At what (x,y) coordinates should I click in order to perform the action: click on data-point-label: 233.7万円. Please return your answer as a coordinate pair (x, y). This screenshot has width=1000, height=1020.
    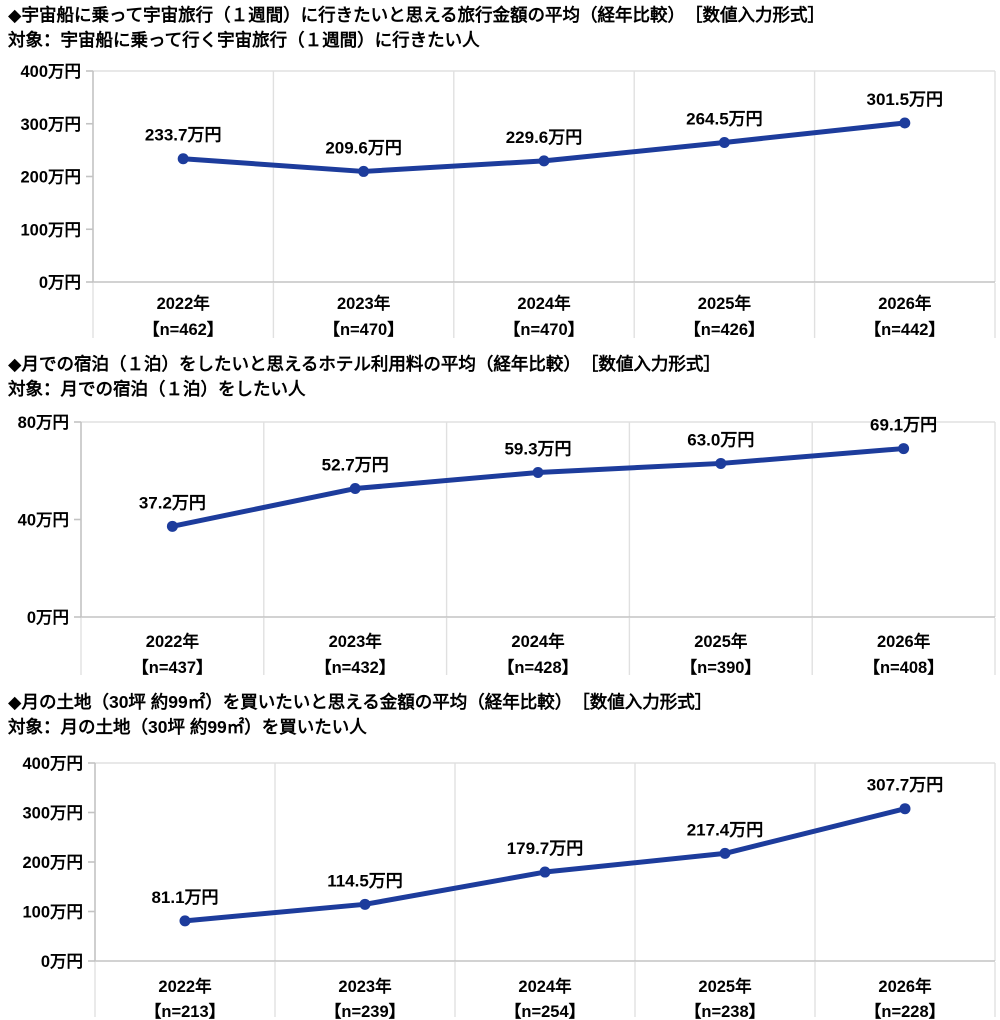
    Looking at the image, I should click on (183, 135).